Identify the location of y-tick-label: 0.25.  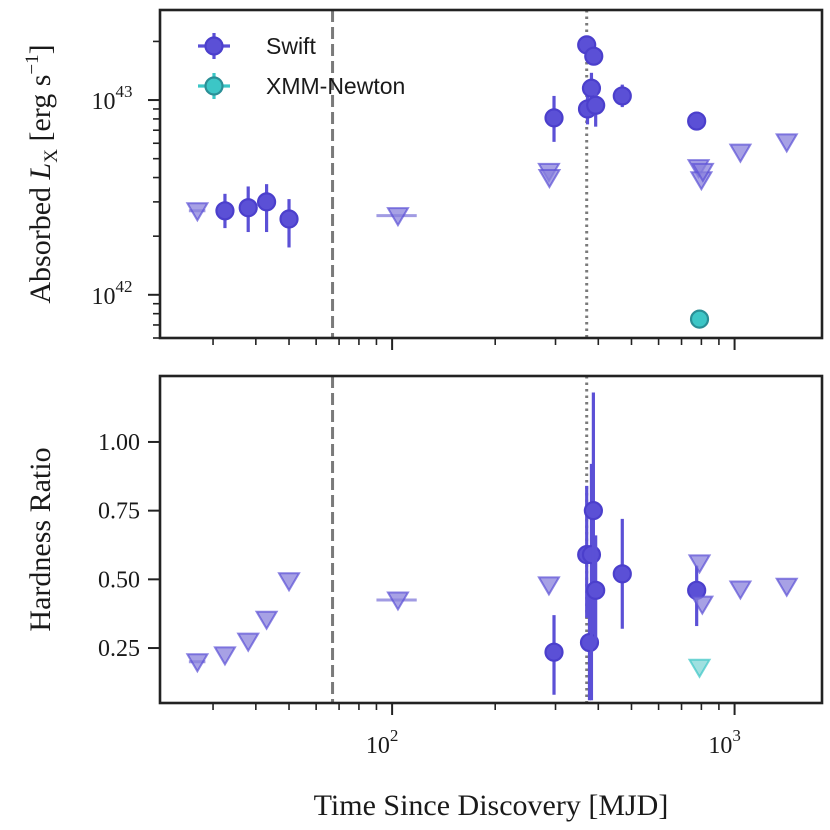
(119, 649).